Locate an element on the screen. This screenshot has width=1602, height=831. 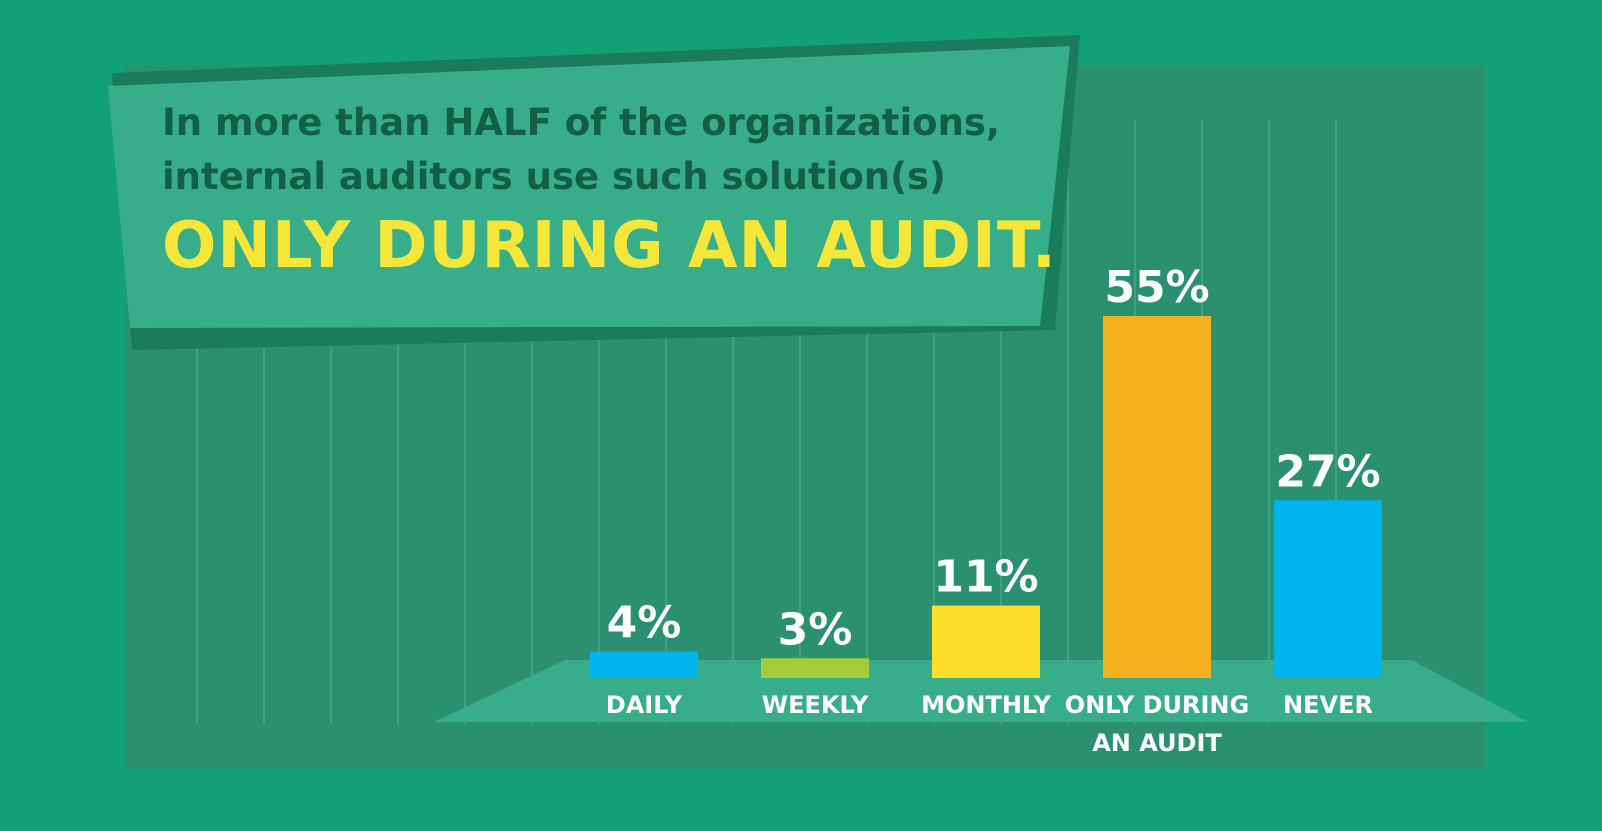
category-label: MONTHLY is located at coordinates (986, 705).